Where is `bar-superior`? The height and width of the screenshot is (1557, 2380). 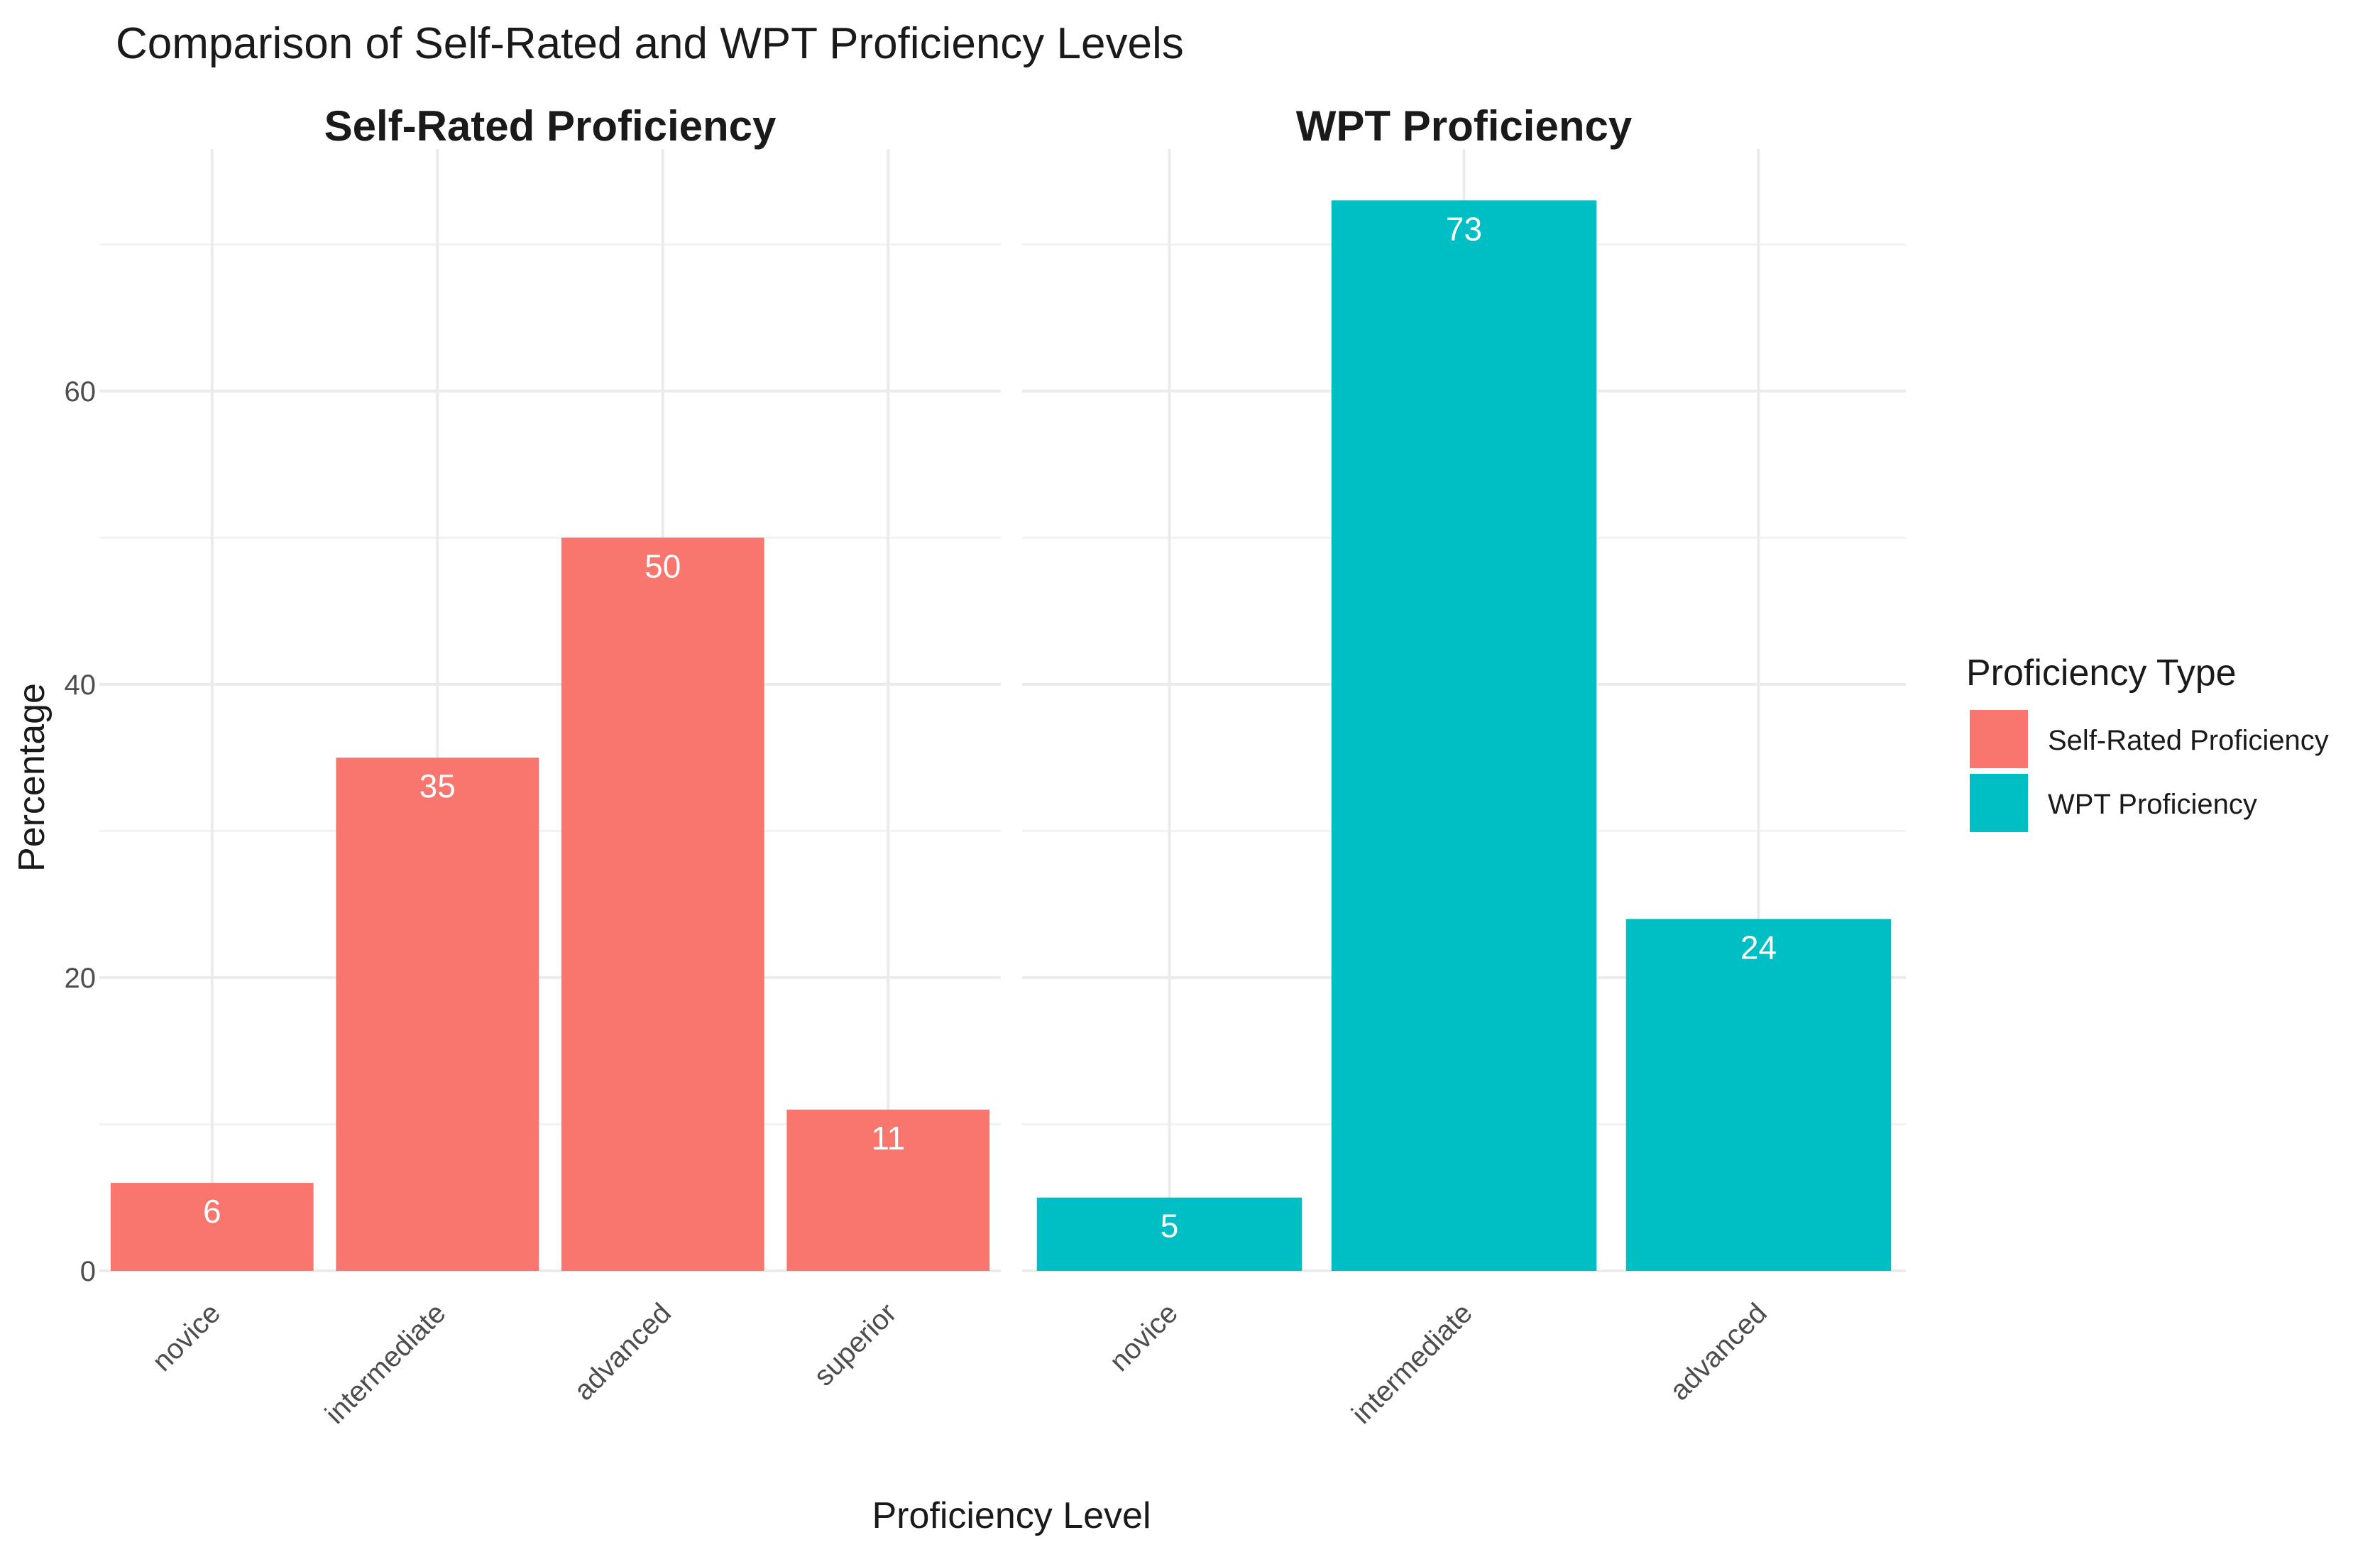
bar-superior is located at coordinates (888, 1190).